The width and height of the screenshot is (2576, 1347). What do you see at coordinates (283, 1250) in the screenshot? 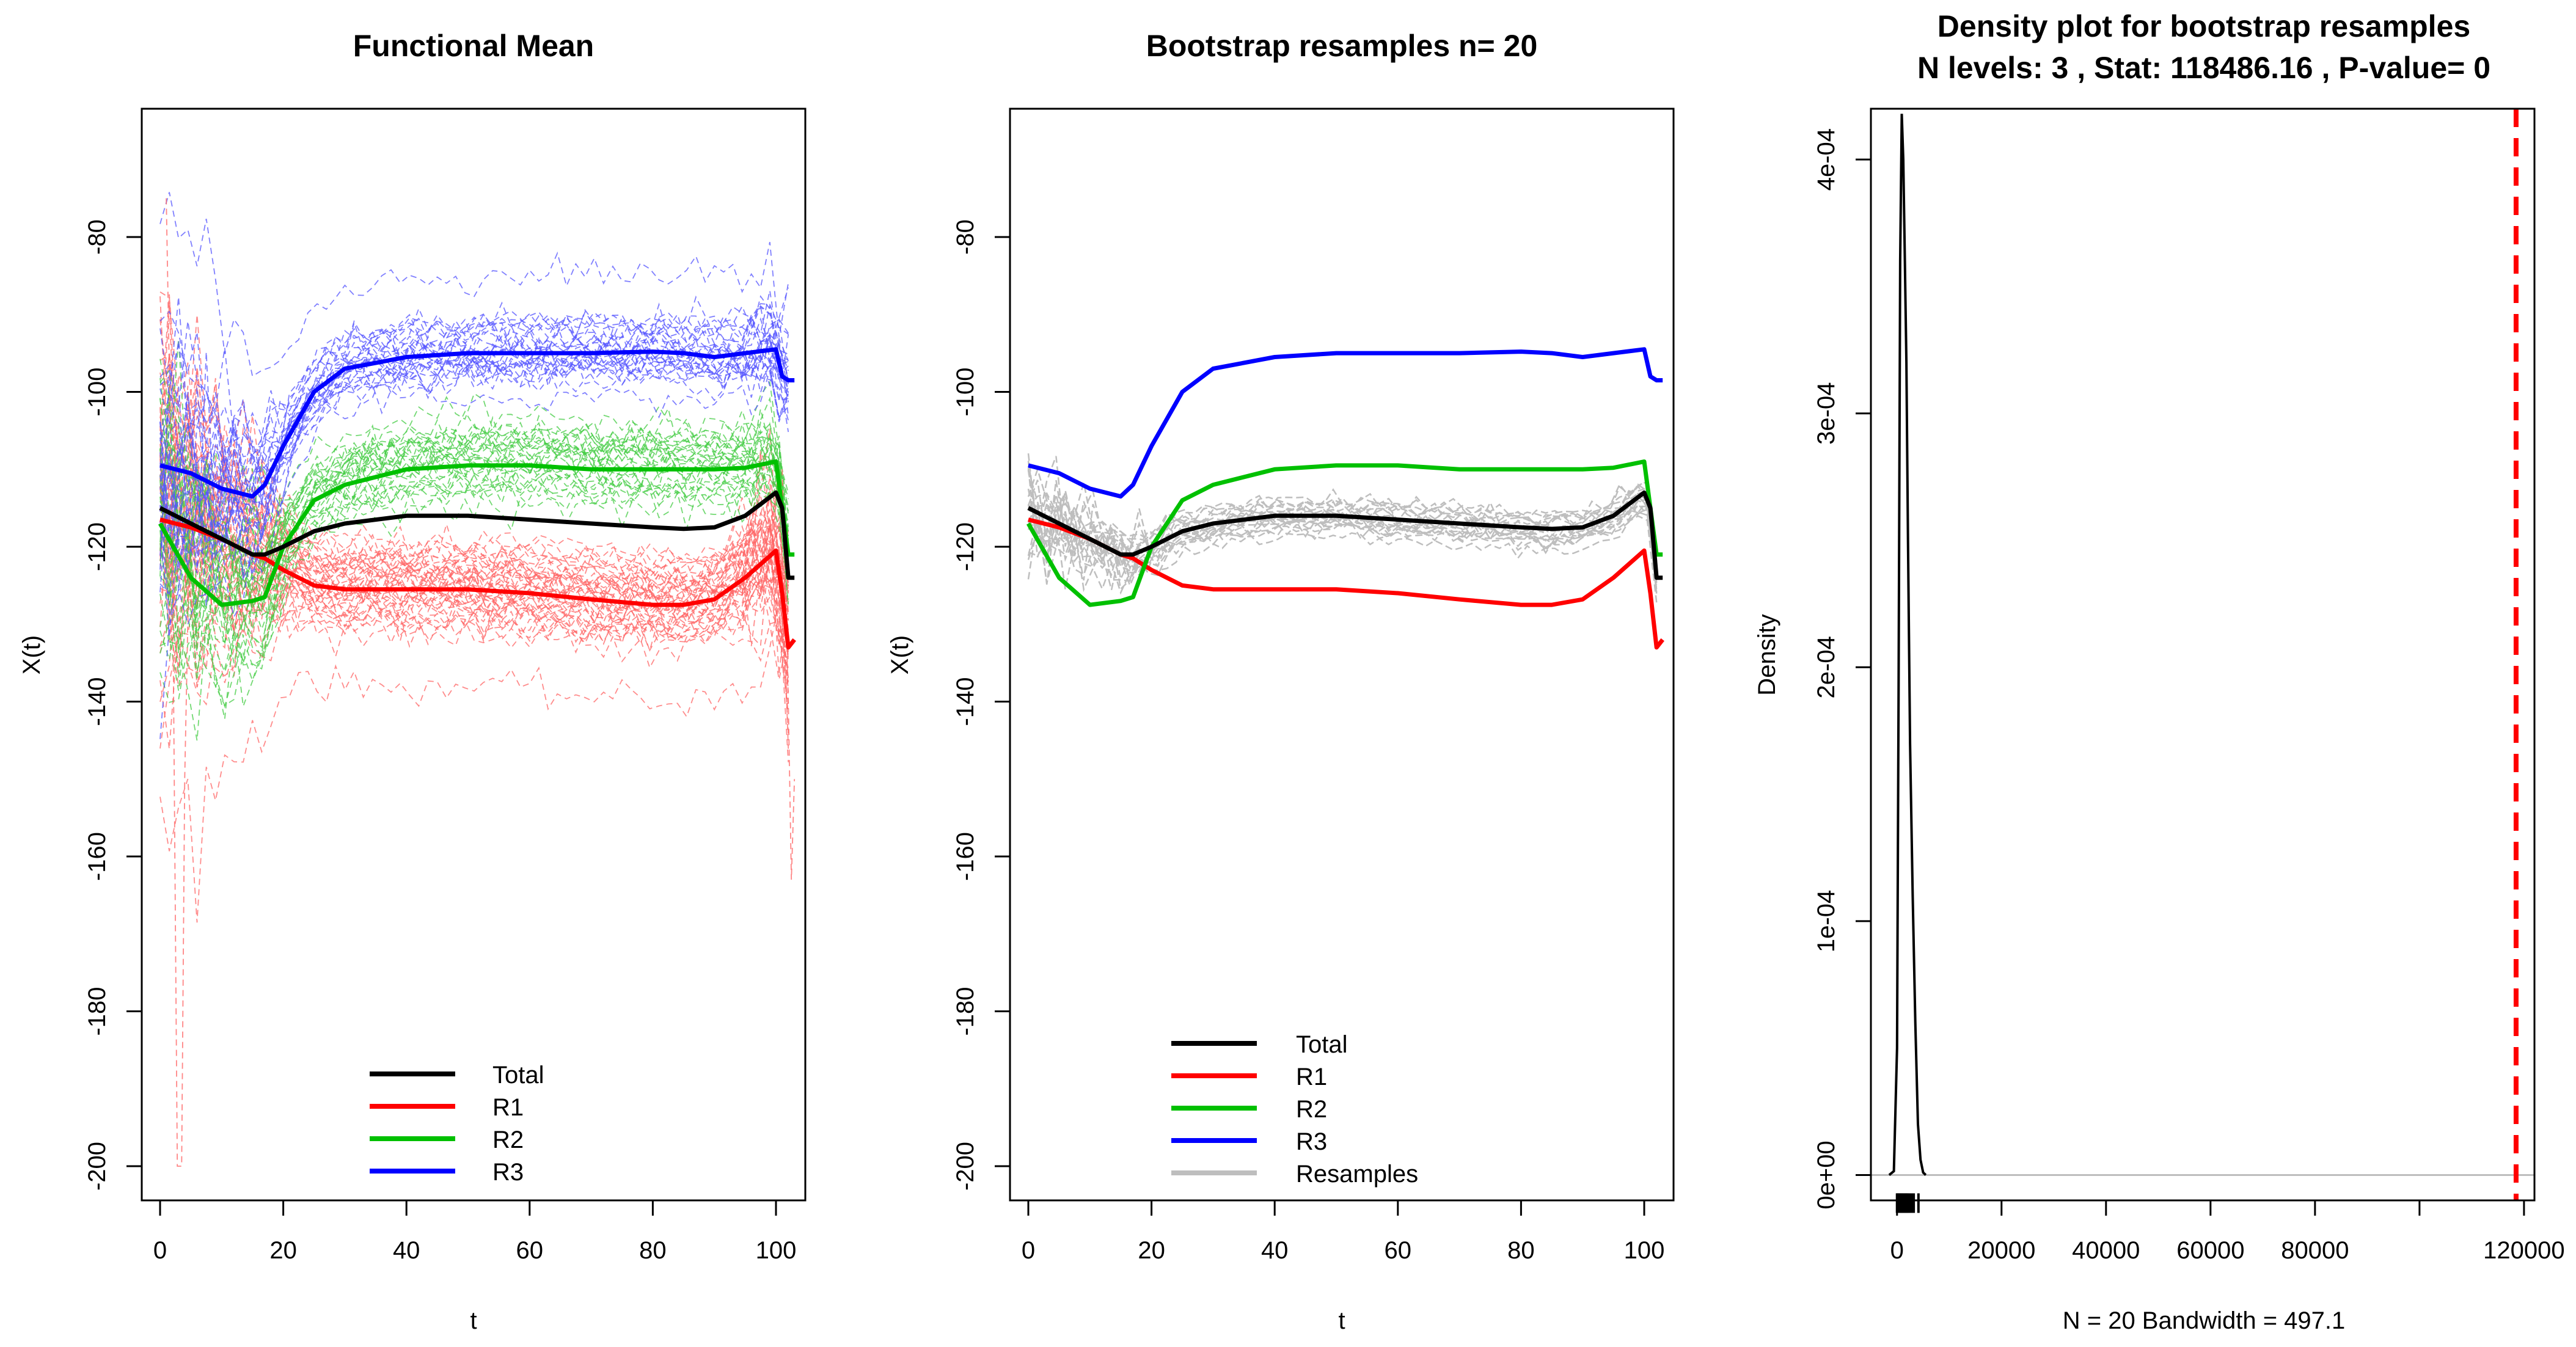
I see `panel1-xtick-label: 20` at bounding box center [283, 1250].